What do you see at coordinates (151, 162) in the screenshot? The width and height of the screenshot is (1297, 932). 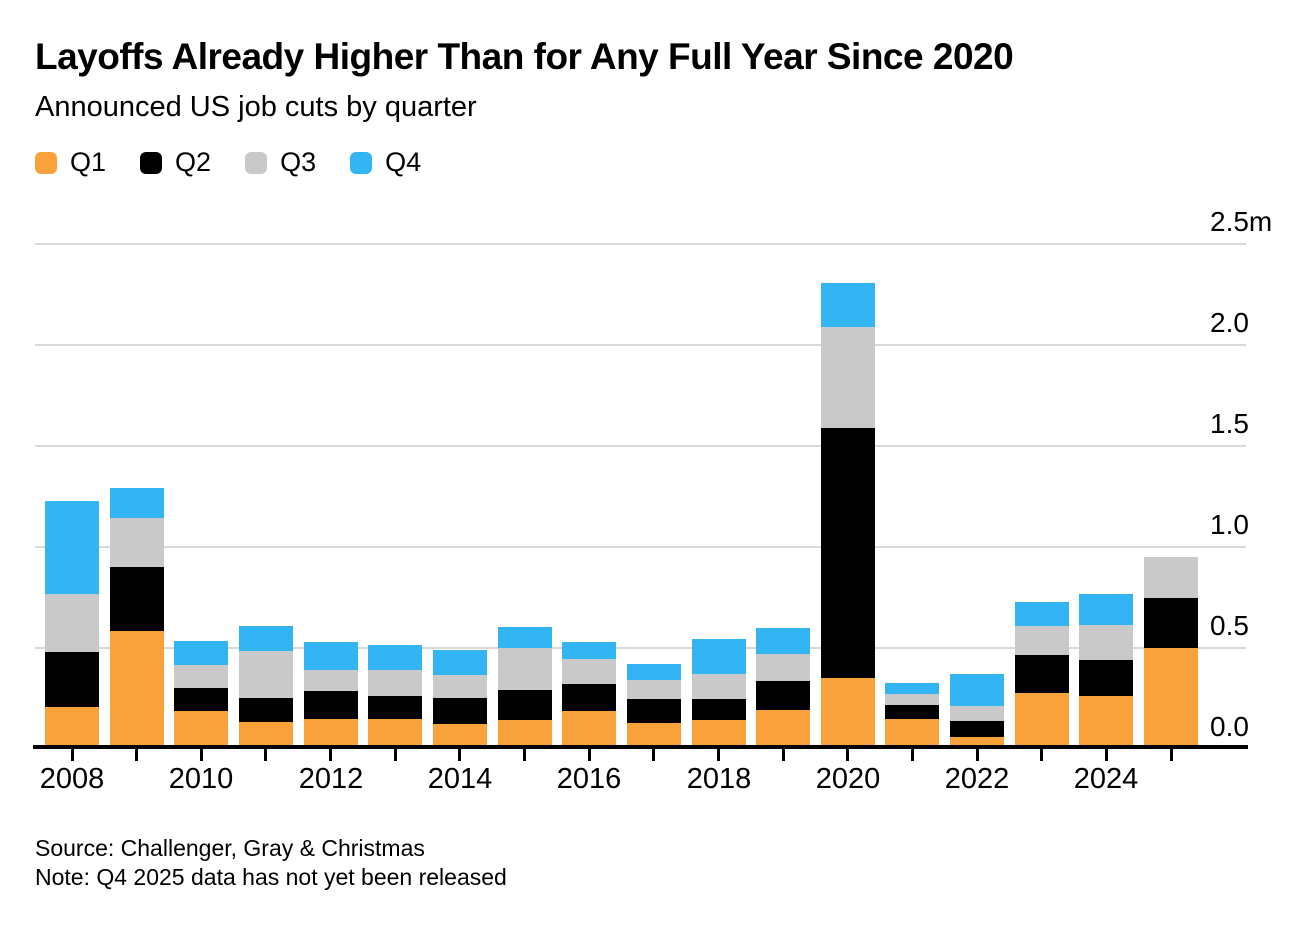 I see `legend-swatch-q2` at bounding box center [151, 162].